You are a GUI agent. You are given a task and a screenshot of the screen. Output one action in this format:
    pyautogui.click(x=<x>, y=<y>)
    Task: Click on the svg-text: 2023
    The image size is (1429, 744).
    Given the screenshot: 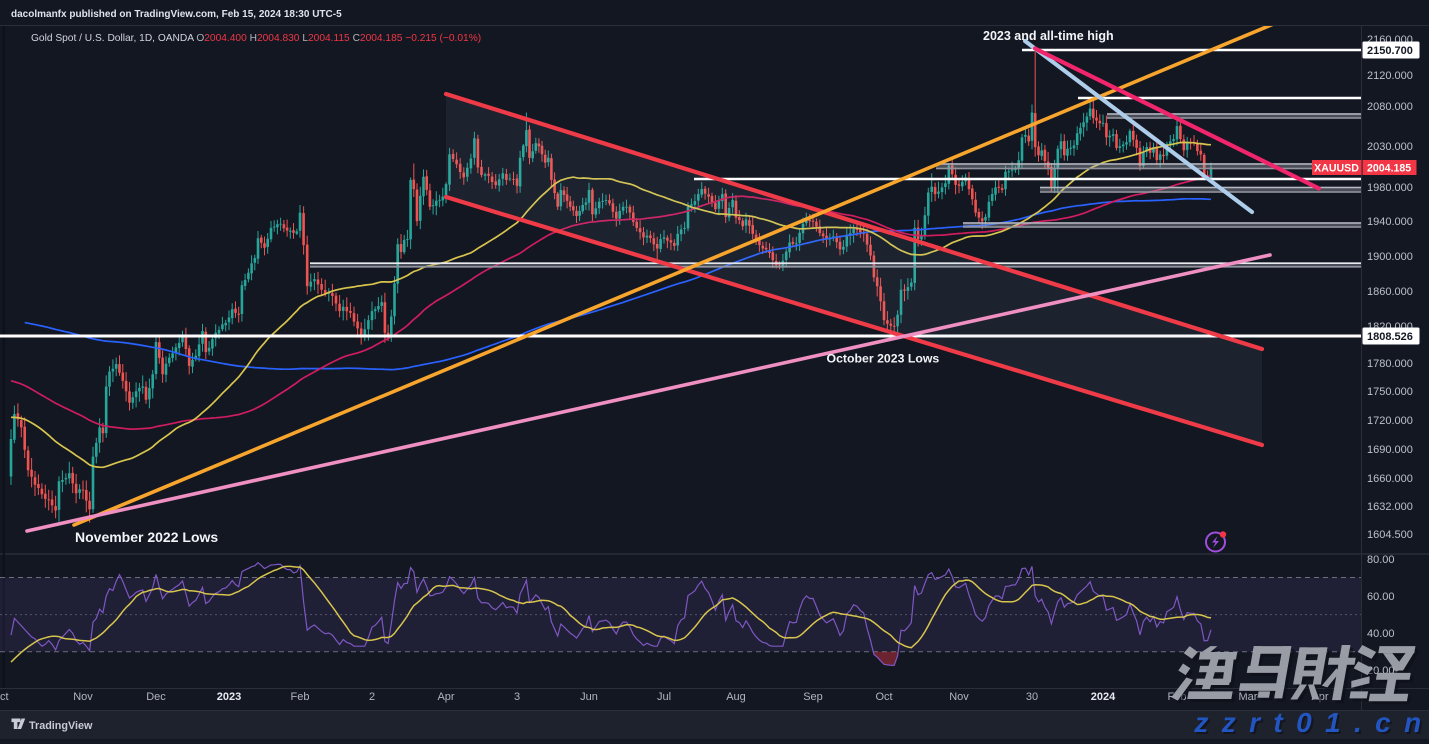 What is the action you would take?
    pyautogui.click(x=229, y=697)
    